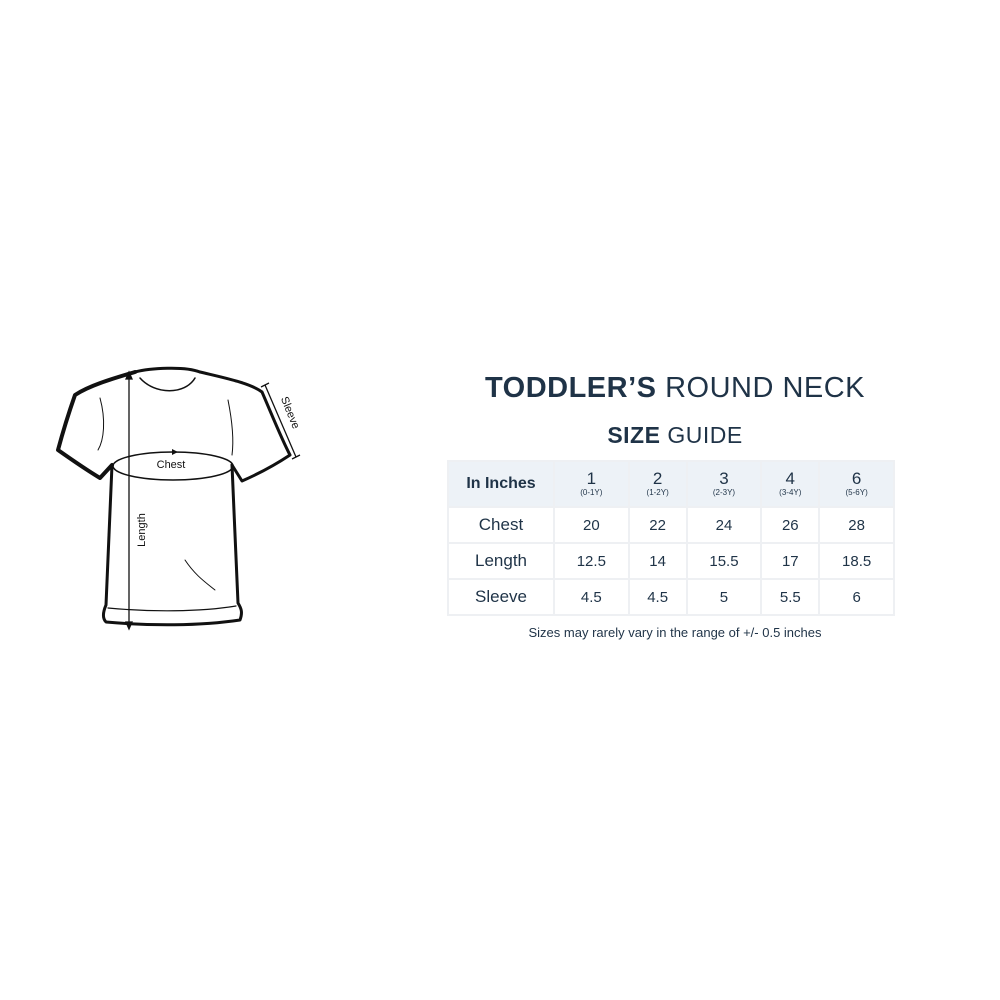 The image size is (1000, 1000). I want to click on table-cell: 20, so click(591, 525).